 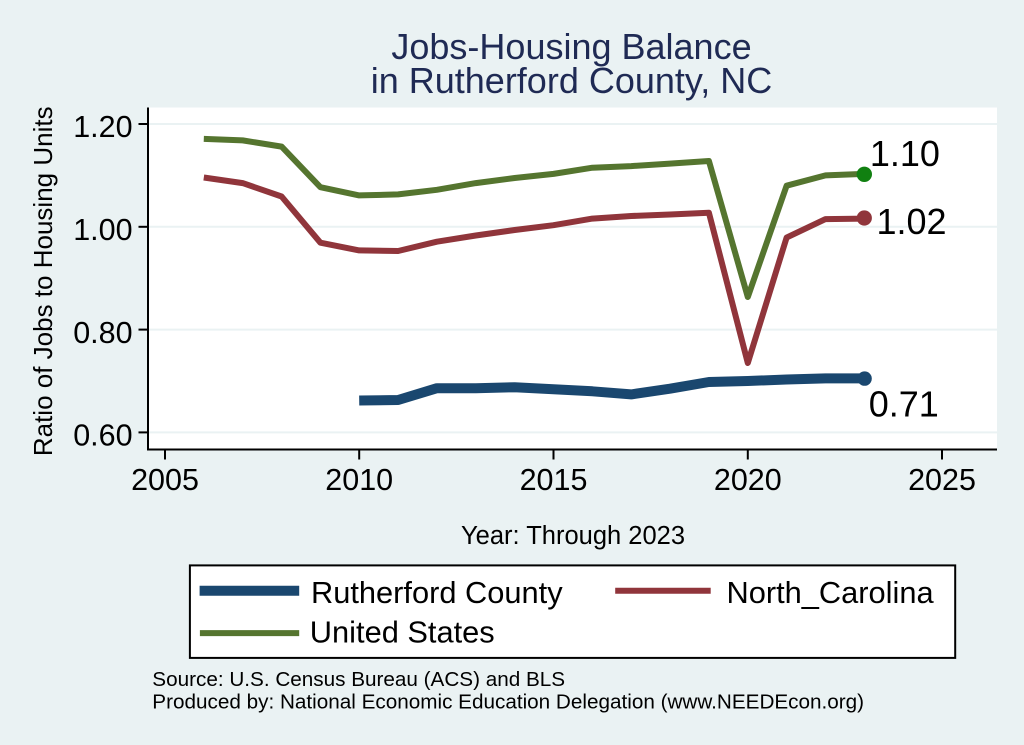 What do you see at coordinates (571, 46) in the screenshot?
I see `svg-text: Jobs-Housing Balance` at bounding box center [571, 46].